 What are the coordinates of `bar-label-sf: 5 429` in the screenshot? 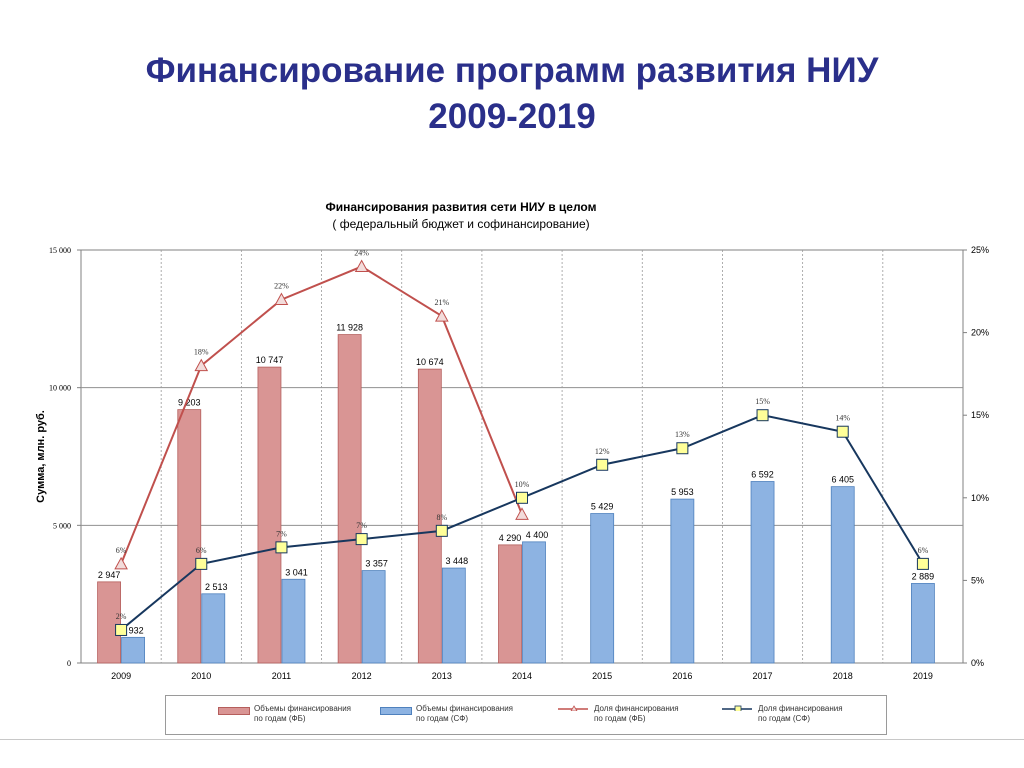 It's located at (602, 507).